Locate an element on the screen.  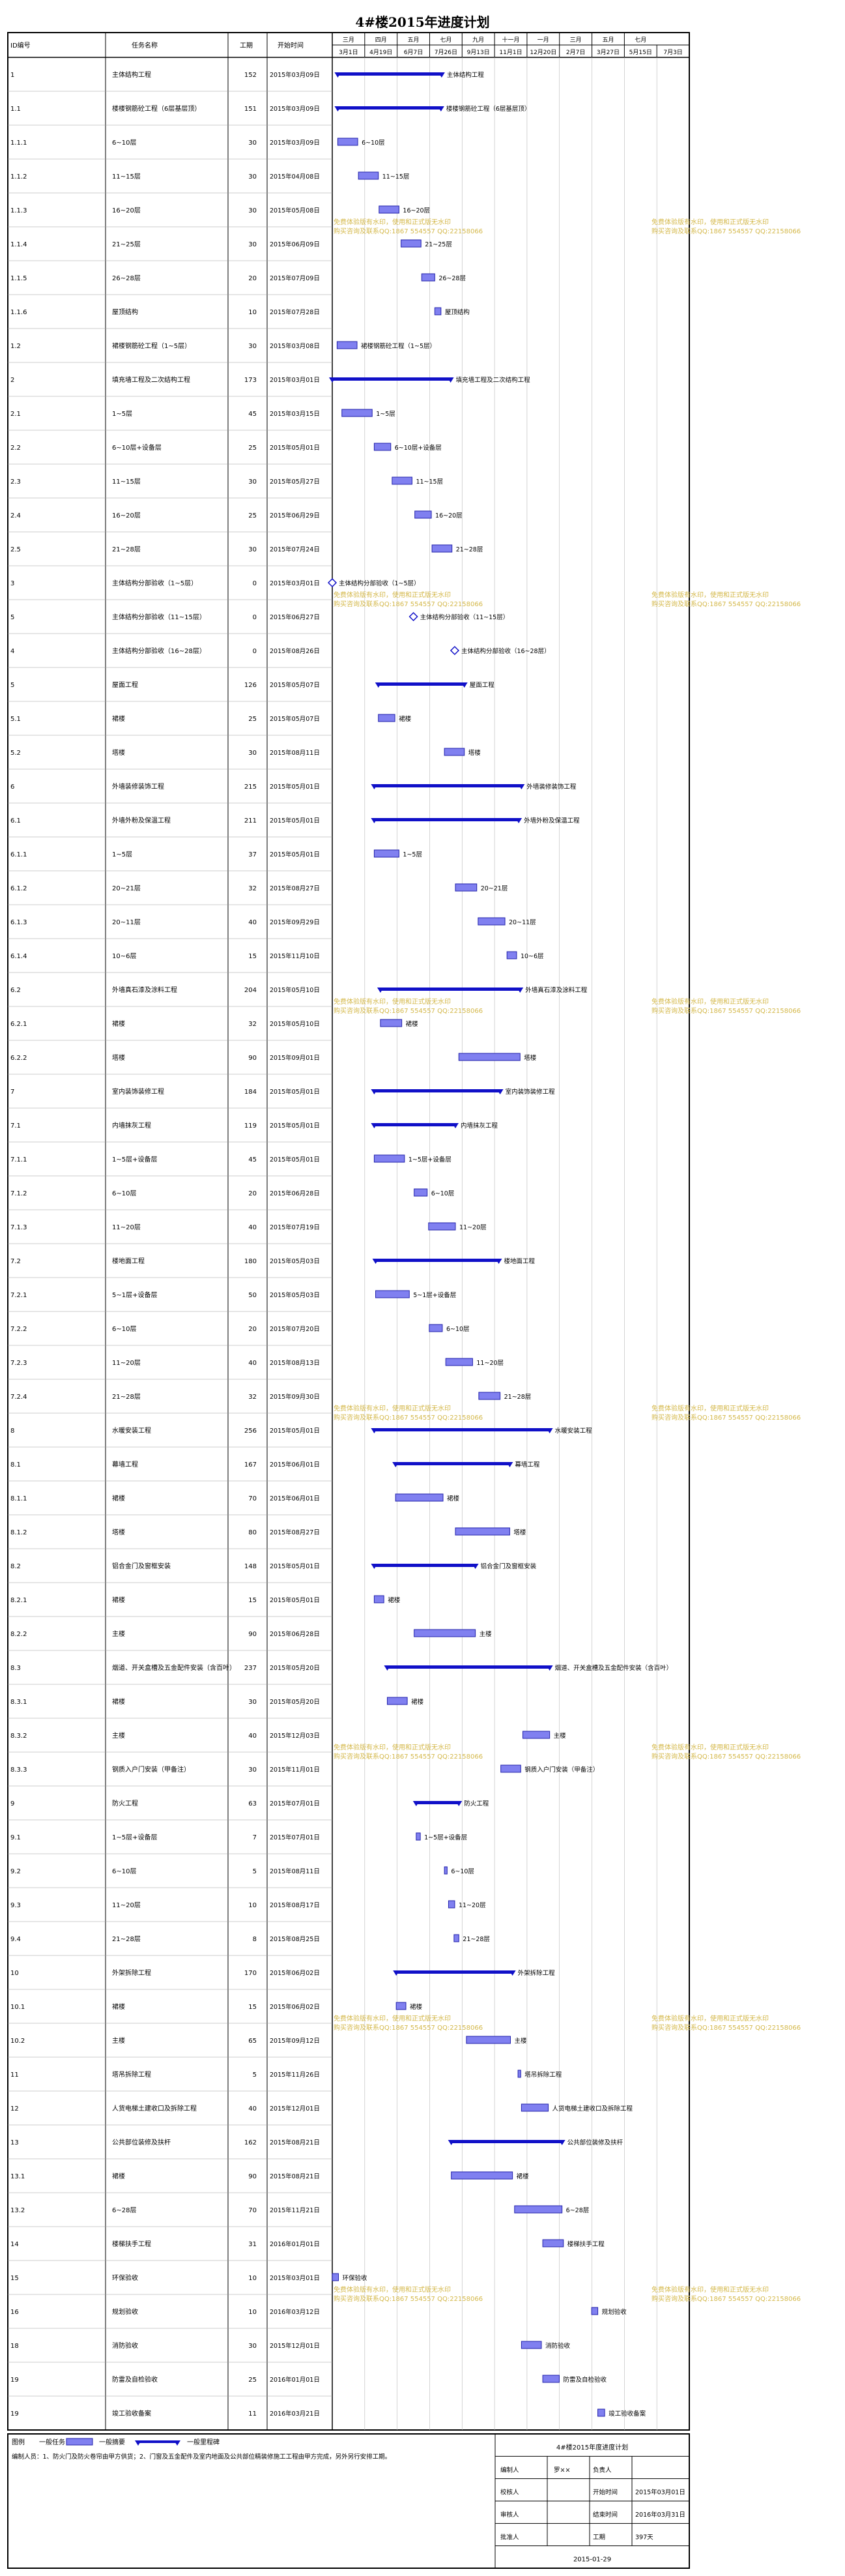
task-id: 1.1 is located at coordinates (15, 109).